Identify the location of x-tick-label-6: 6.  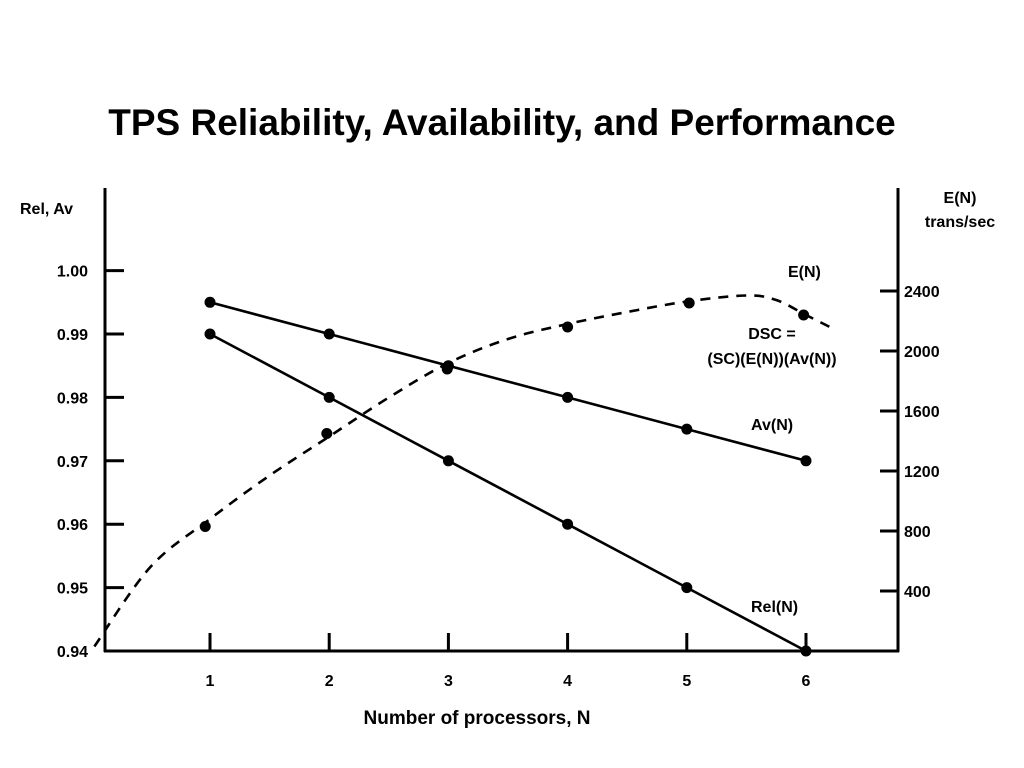
(806, 681).